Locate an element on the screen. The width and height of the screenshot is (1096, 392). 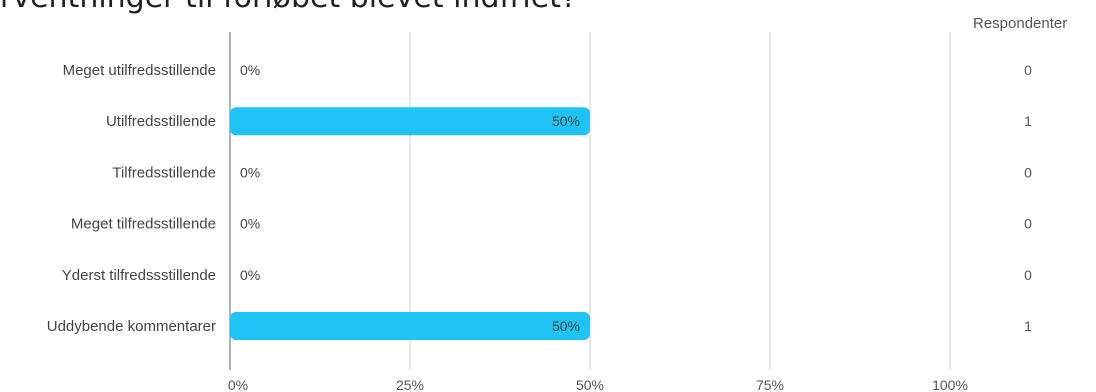
category-label: Tilfredsstillende is located at coordinates (164, 172).